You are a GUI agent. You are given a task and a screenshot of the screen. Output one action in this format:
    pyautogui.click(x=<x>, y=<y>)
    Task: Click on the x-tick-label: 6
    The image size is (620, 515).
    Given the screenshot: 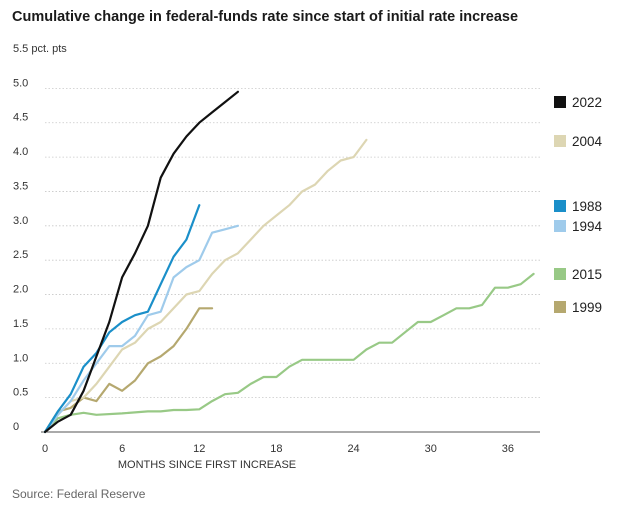 What is the action you would take?
    pyautogui.click(x=122, y=449)
    